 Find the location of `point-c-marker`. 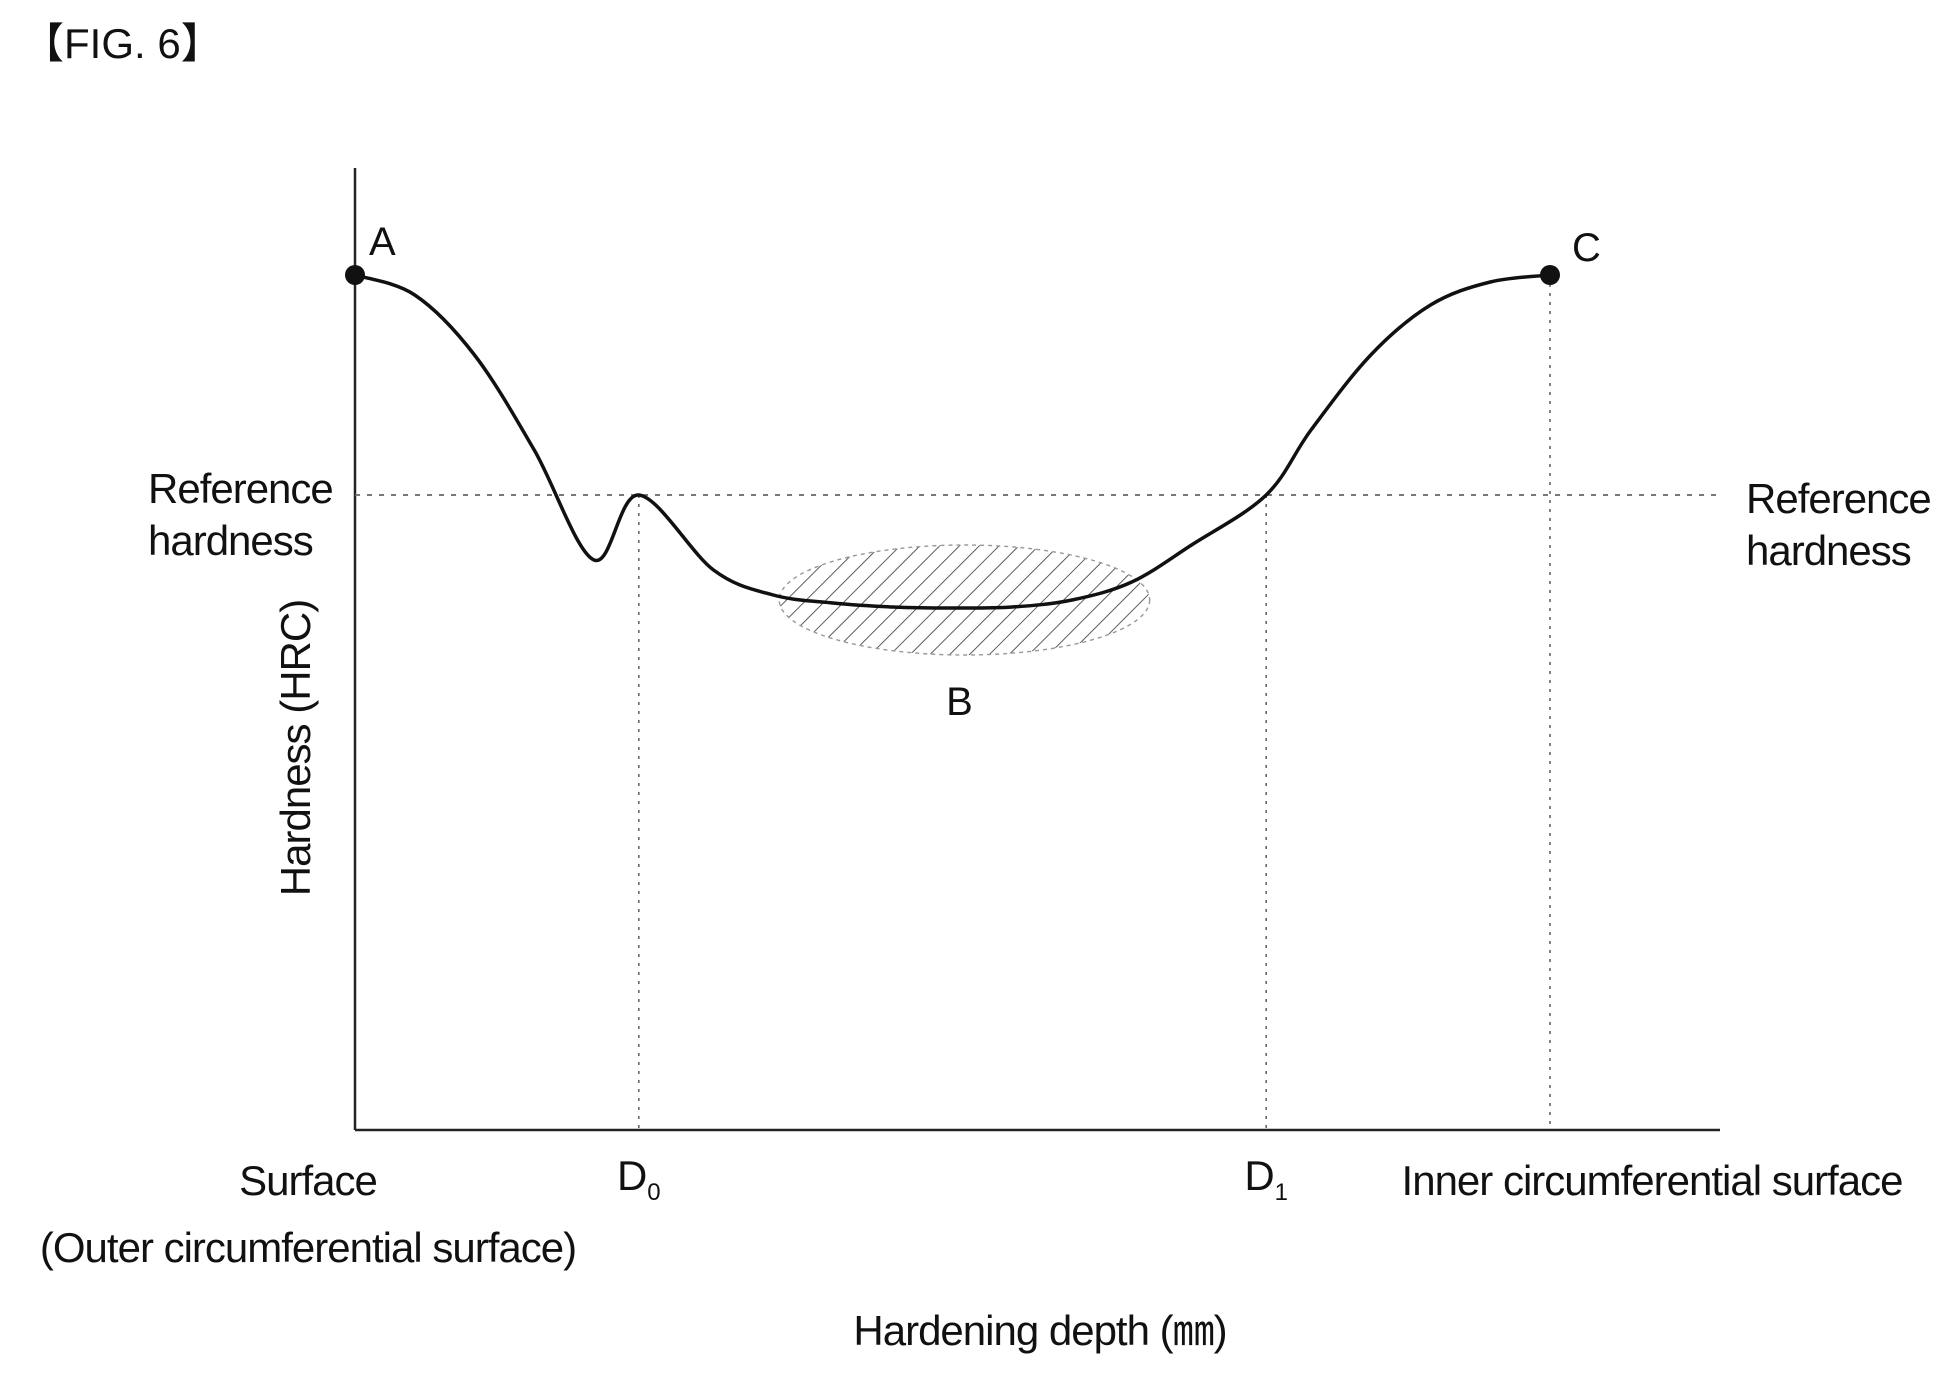

point-c-marker is located at coordinates (1550, 275).